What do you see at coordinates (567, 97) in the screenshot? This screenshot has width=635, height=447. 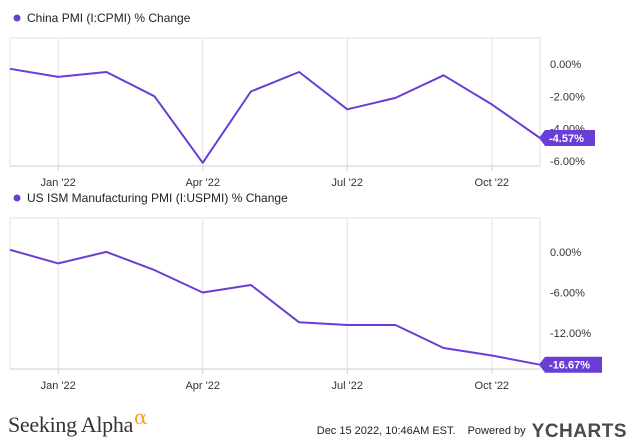 I see `y-tick-label: -2.00%` at bounding box center [567, 97].